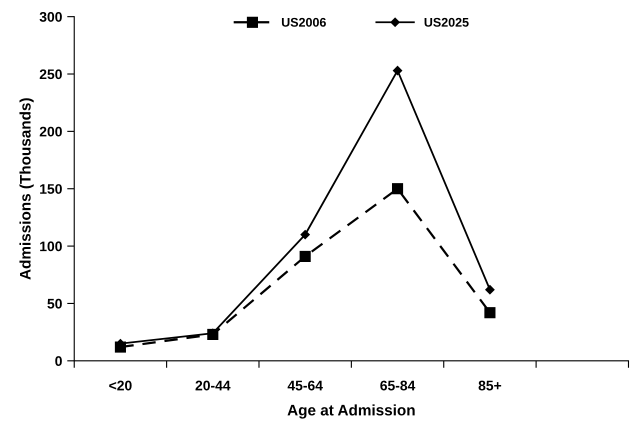 This screenshot has height=427, width=640. What do you see at coordinates (351, 411) in the screenshot?
I see `x-axis-title: Age at Admission` at bounding box center [351, 411].